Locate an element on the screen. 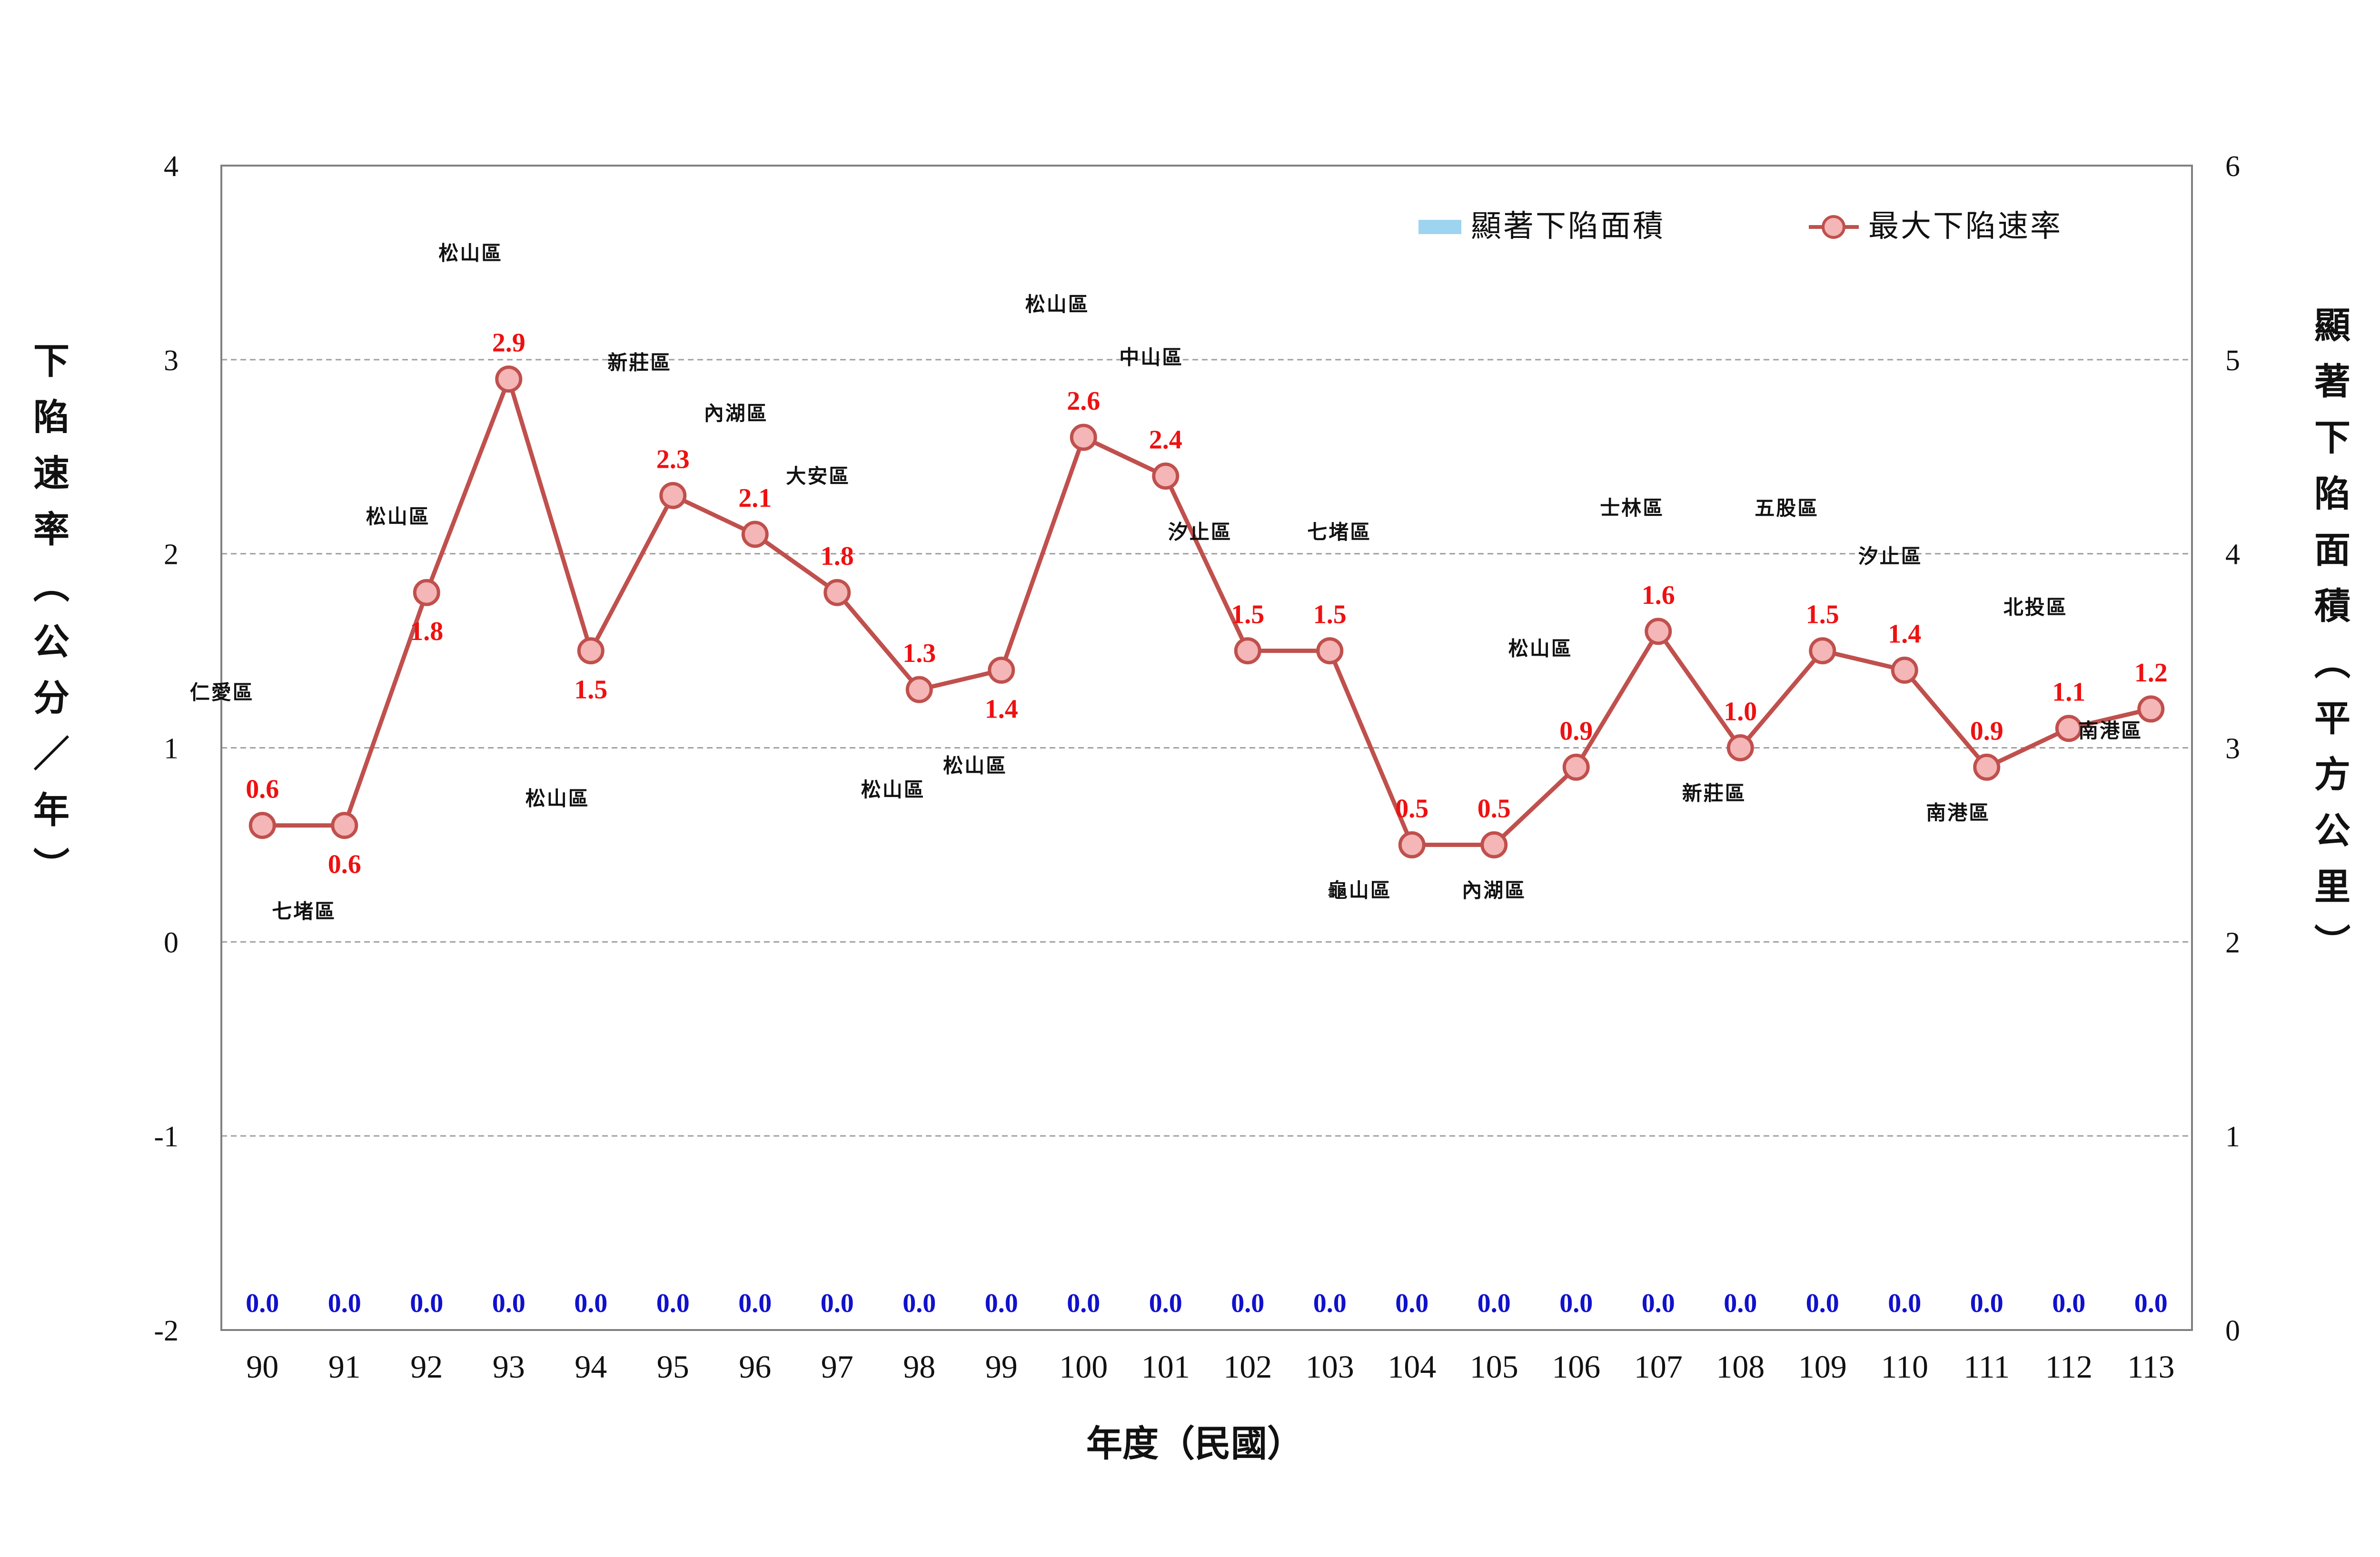 The image size is (2380, 1557). district-label: 士林區 is located at coordinates (1632, 508).